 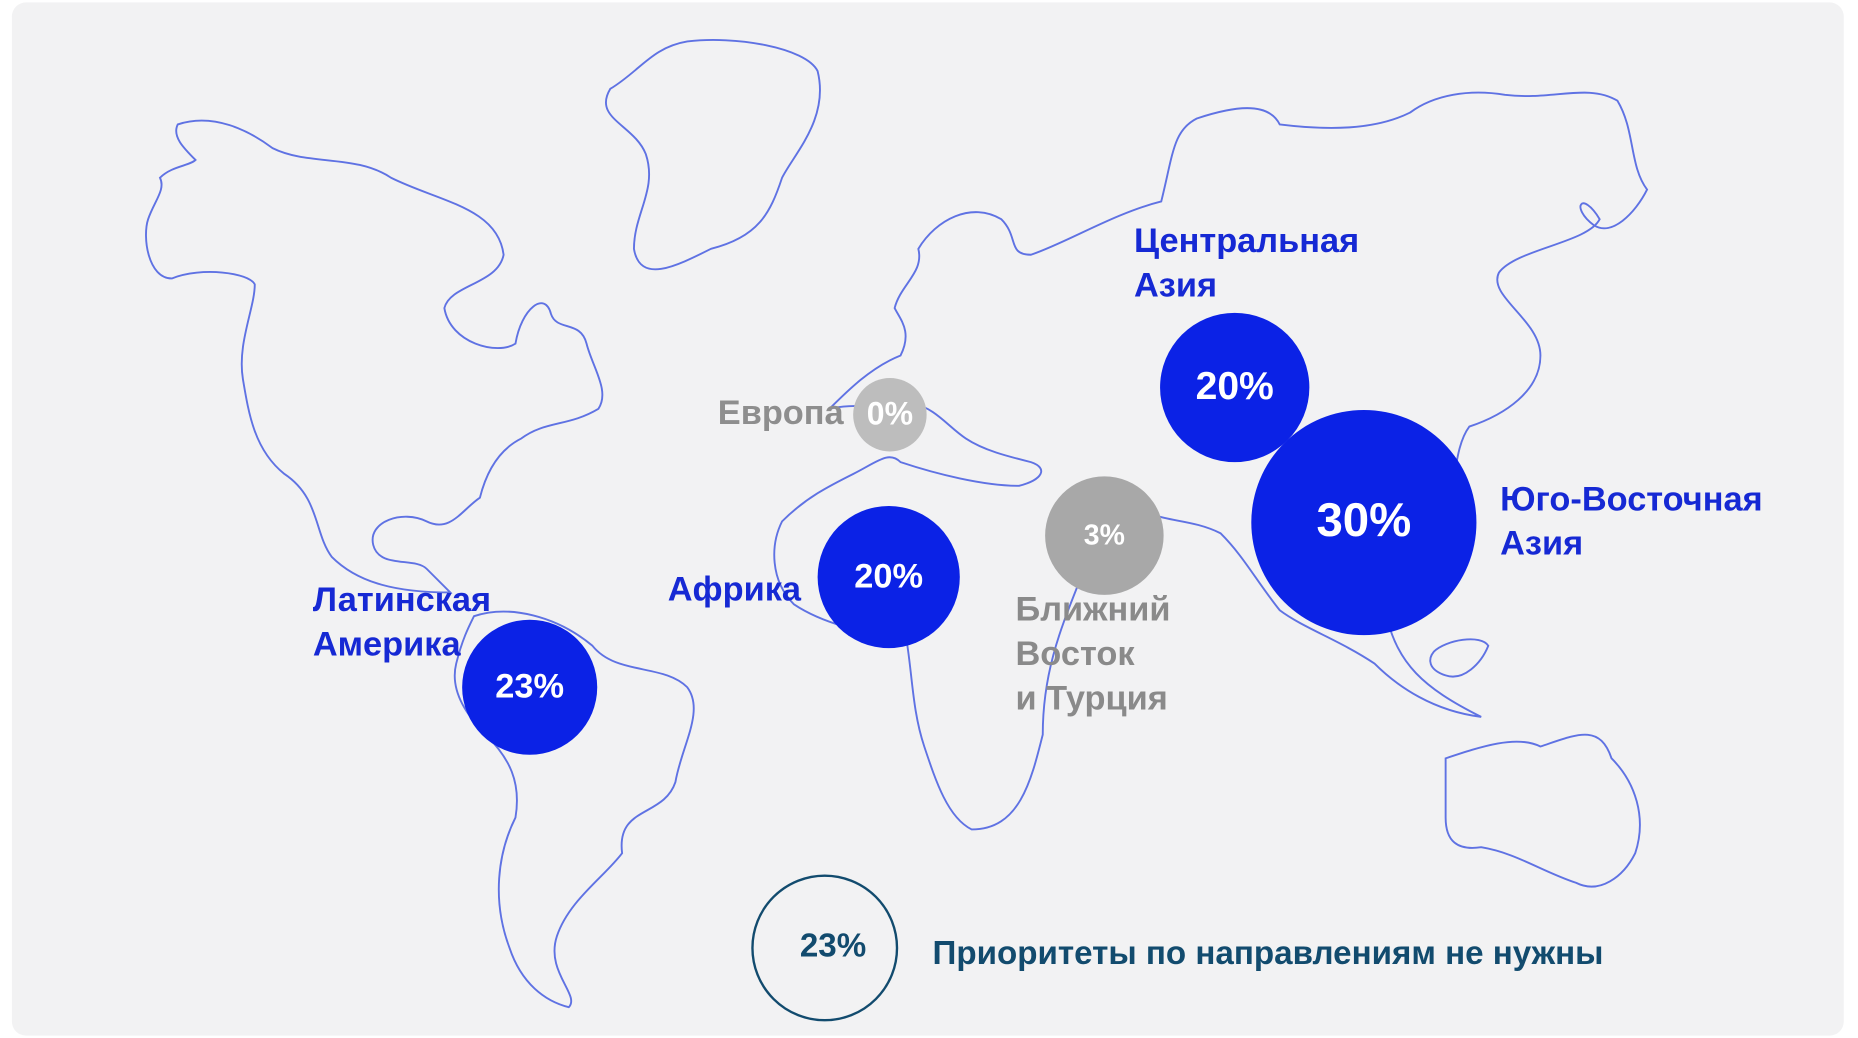 I want to click on note-text: Приоритеты по направлениям не нужны, so click(x=1268, y=953).